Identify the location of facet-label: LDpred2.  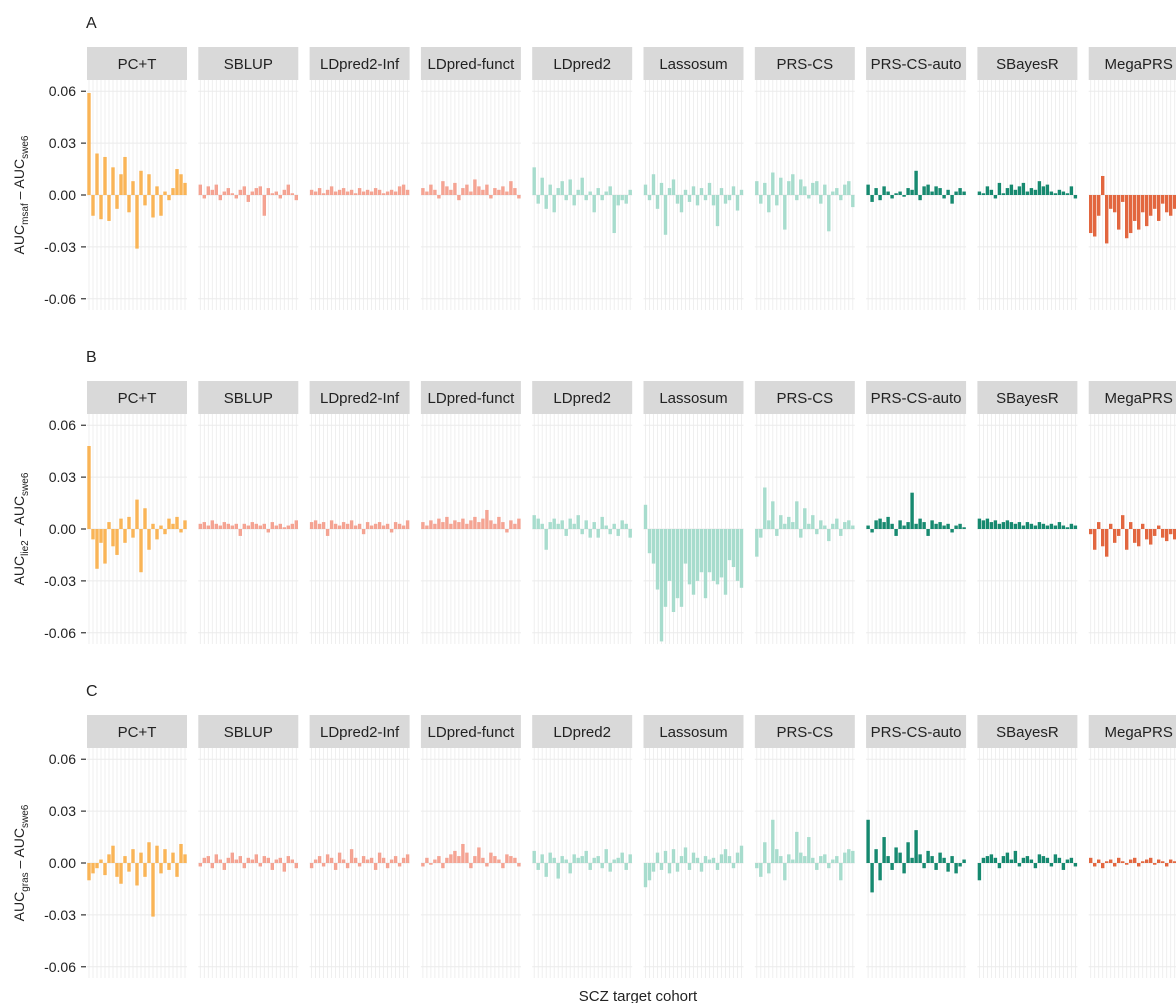
(582, 398).